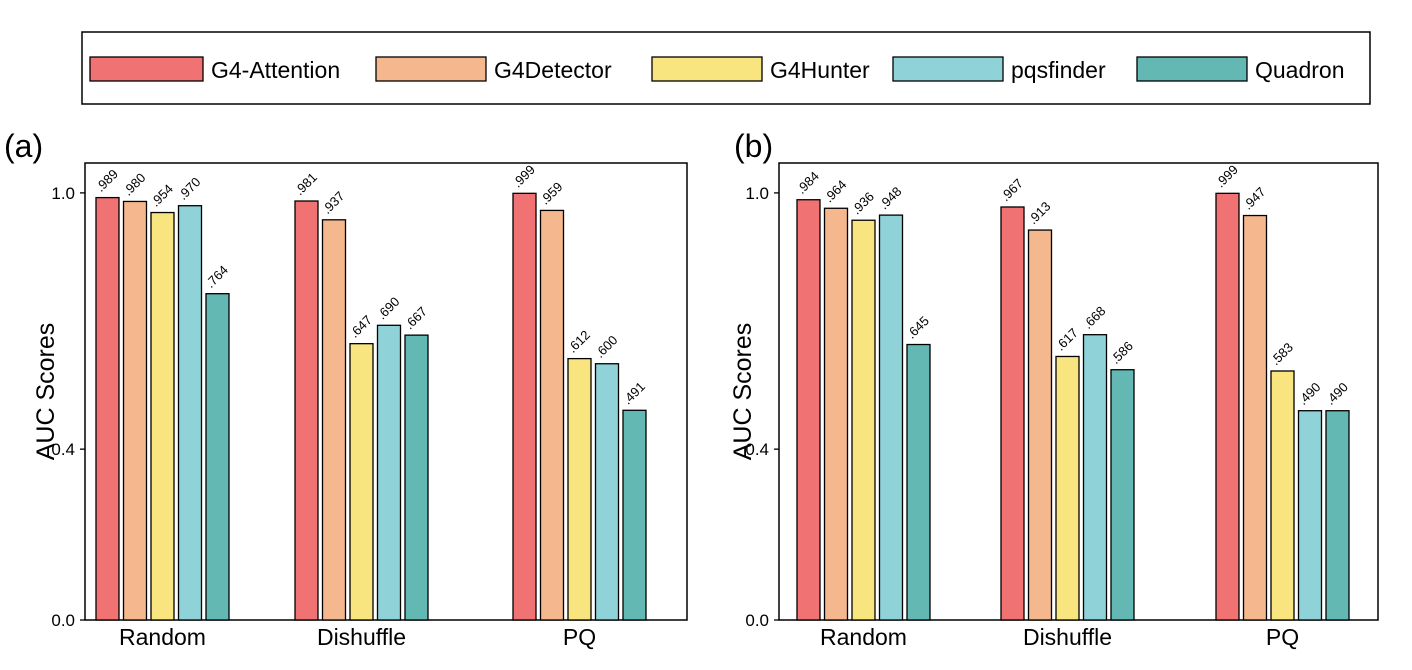  Describe the element at coordinates (162, 195) in the screenshot. I see `data-label-g4hunter-random: .954` at that location.